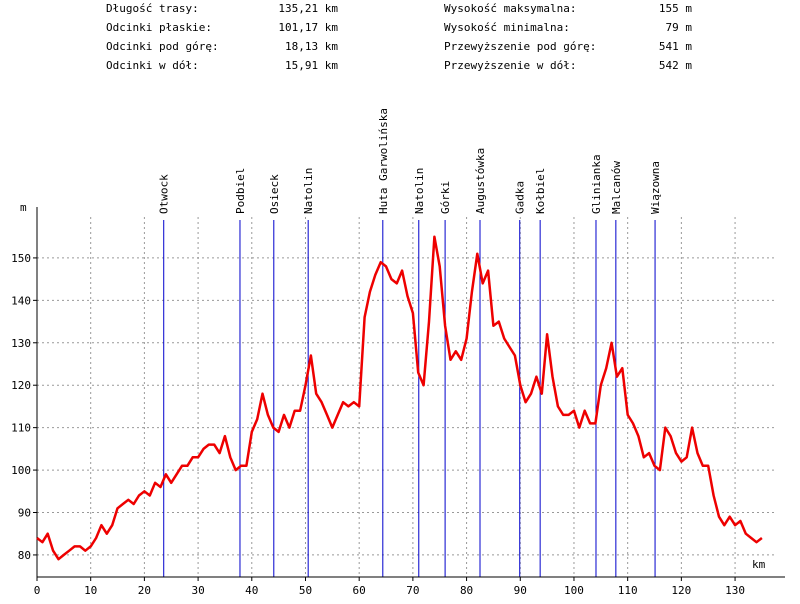 The image size is (800, 604). Describe the element at coordinates (628, 590) in the screenshot. I see `x-tick-label: 110` at that location.